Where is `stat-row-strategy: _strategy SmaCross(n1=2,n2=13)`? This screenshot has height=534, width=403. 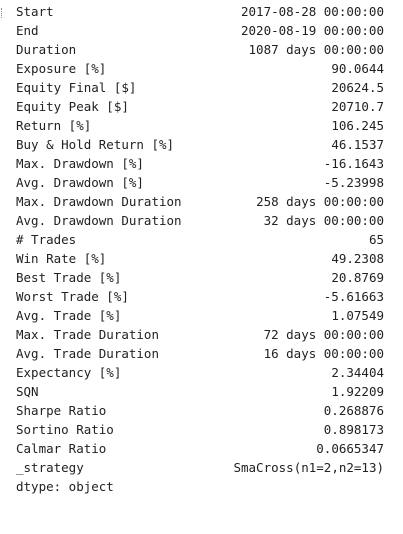 stat-row-strategy: _strategy SmaCross(n1=2,n2=13) is located at coordinates (201, 467).